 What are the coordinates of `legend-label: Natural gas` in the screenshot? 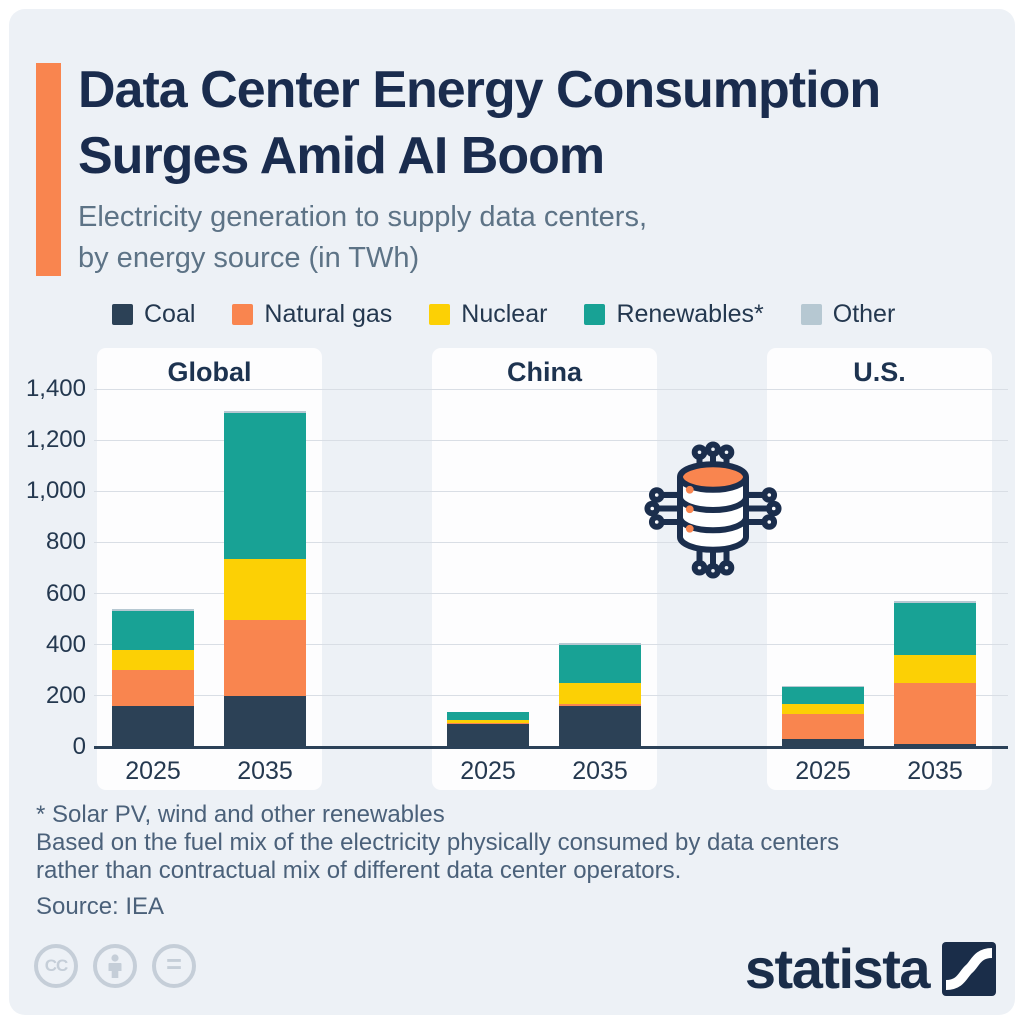 It's located at (328, 314).